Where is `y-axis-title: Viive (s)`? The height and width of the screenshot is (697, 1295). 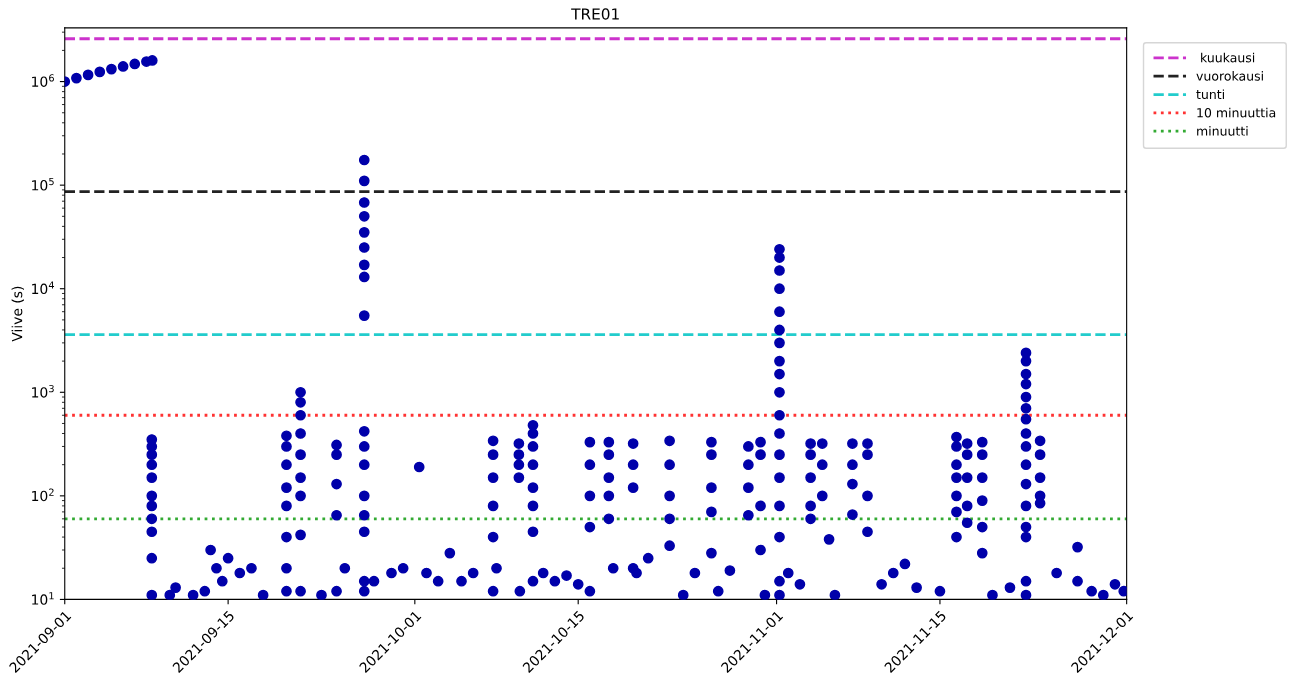 y-axis-title: Viive (s) is located at coordinates (17, 314).